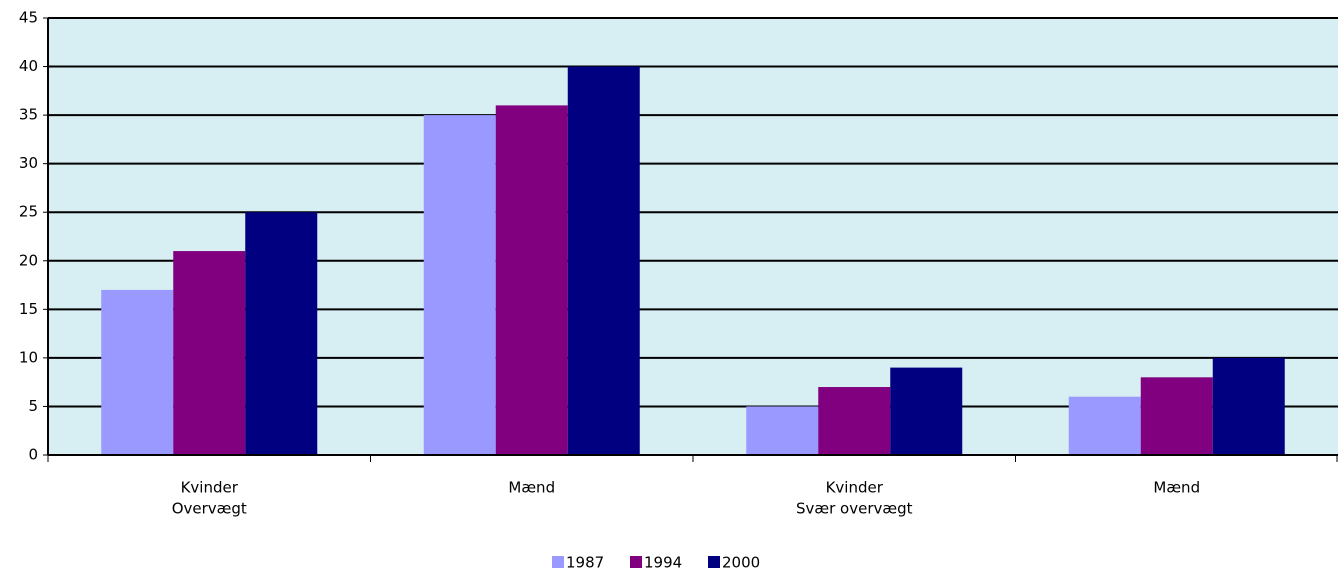  I want to click on y-tick-label: 5, so click(33, 406).